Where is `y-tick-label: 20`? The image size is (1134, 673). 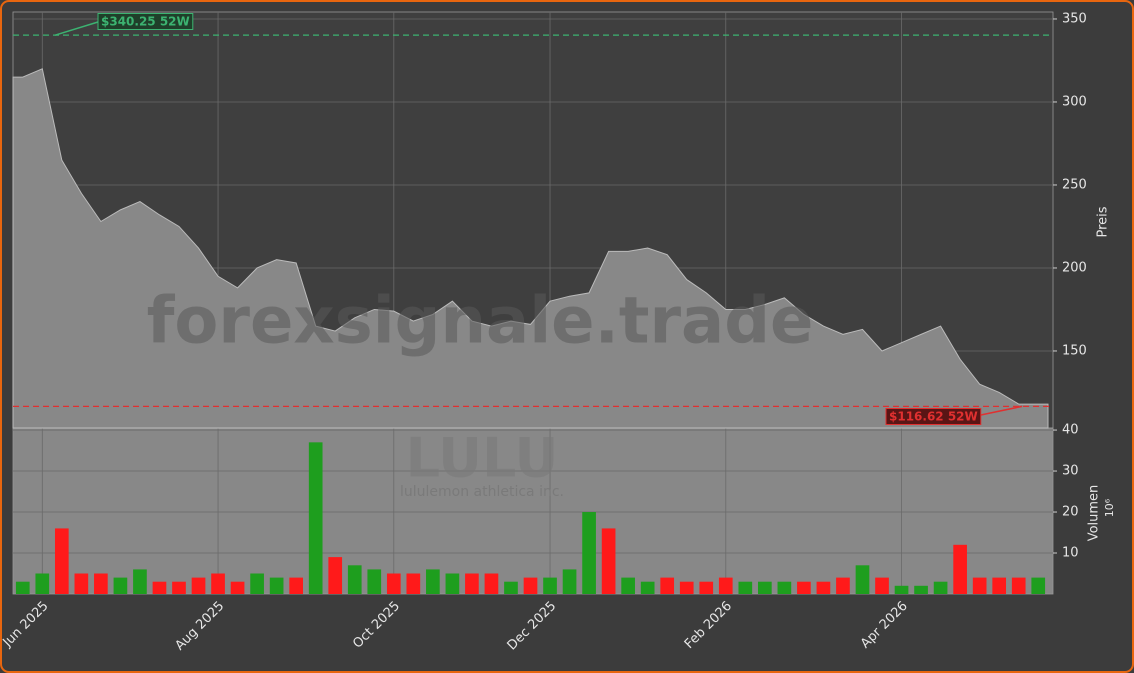
y-tick-label: 20 is located at coordinates (1070, 512).